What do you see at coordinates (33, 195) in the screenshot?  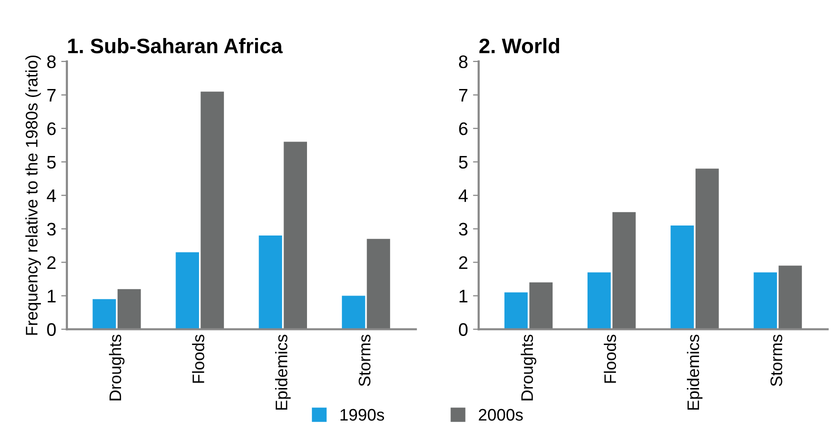 I see `y-axis-title: Frequency relative to the 1980s (ratio)` at bounding box center [33, 195].